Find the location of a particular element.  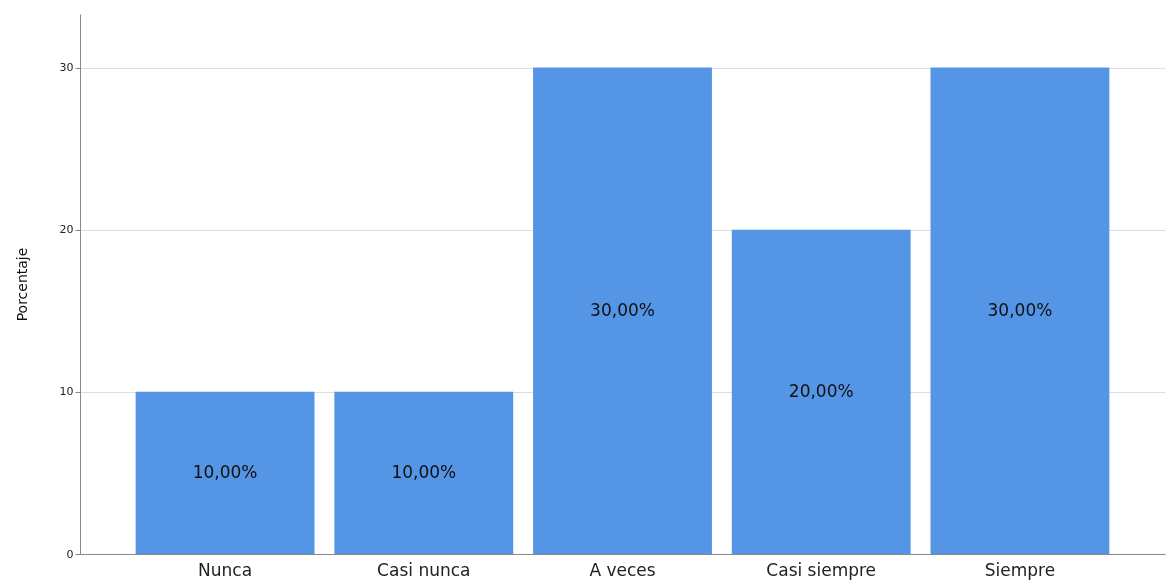

x-tick-label: Nunca is located at coordinates (225, 569).